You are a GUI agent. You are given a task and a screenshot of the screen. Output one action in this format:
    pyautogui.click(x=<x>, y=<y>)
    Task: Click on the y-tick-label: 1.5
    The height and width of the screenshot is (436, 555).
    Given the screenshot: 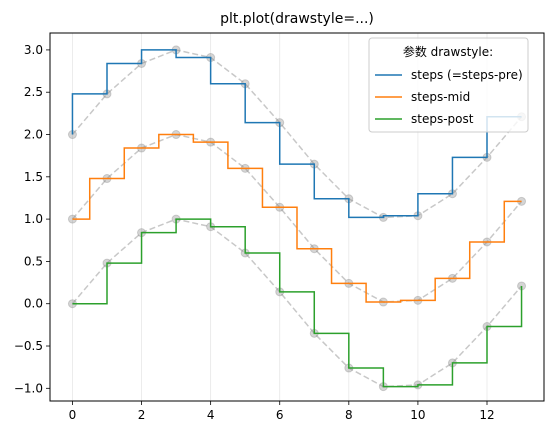 What is the action you would take?
    pyautogui.click(x=33, y=177)
    